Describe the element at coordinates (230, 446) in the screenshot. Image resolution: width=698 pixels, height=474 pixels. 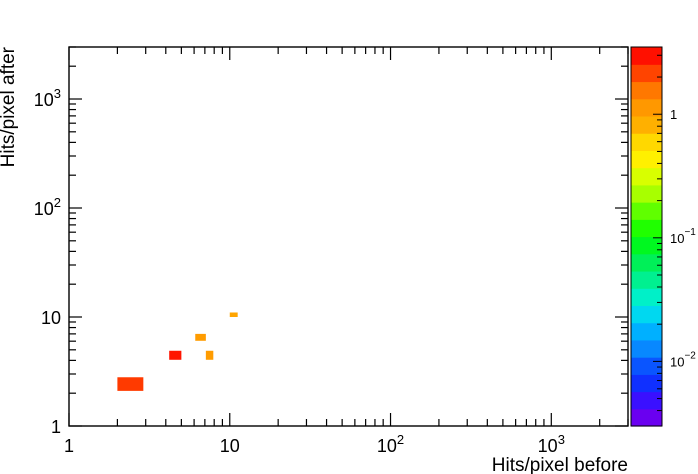
I see `x-tick-label: 10` at that location.